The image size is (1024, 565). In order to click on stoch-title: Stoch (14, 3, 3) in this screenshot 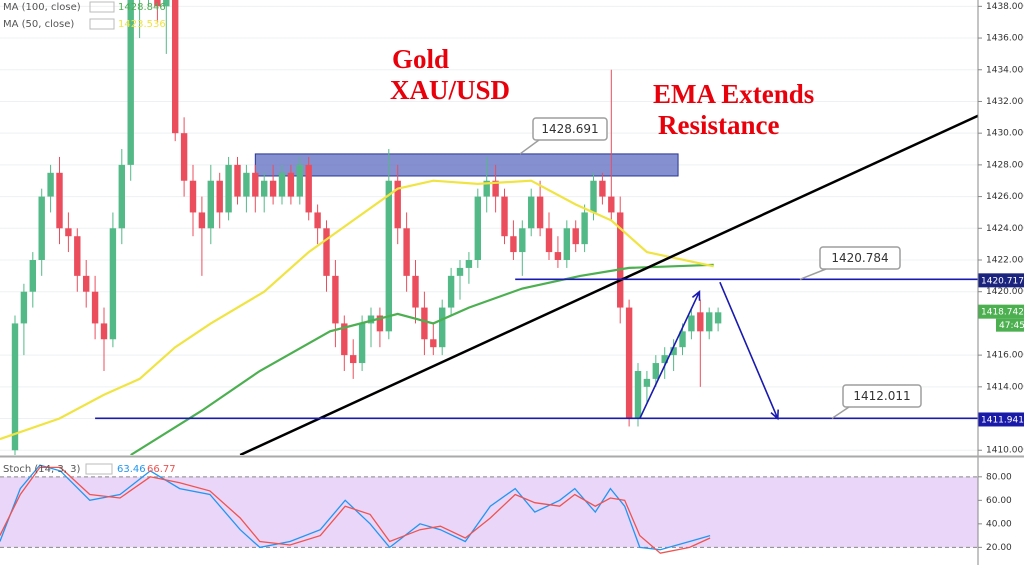, I will do `click(41, 469)`.